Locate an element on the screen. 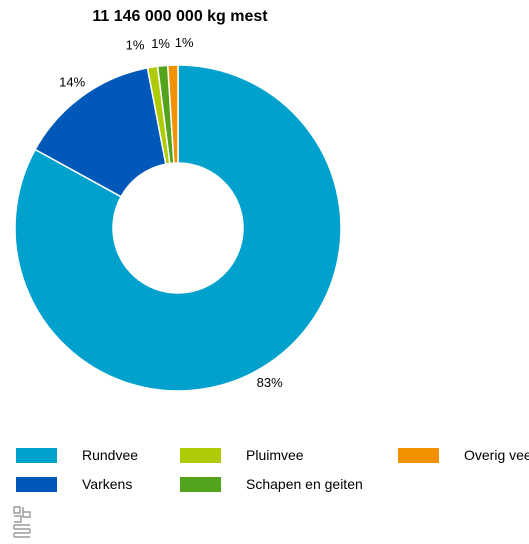  slice-overig-vee is located at coordinates (172, 114).